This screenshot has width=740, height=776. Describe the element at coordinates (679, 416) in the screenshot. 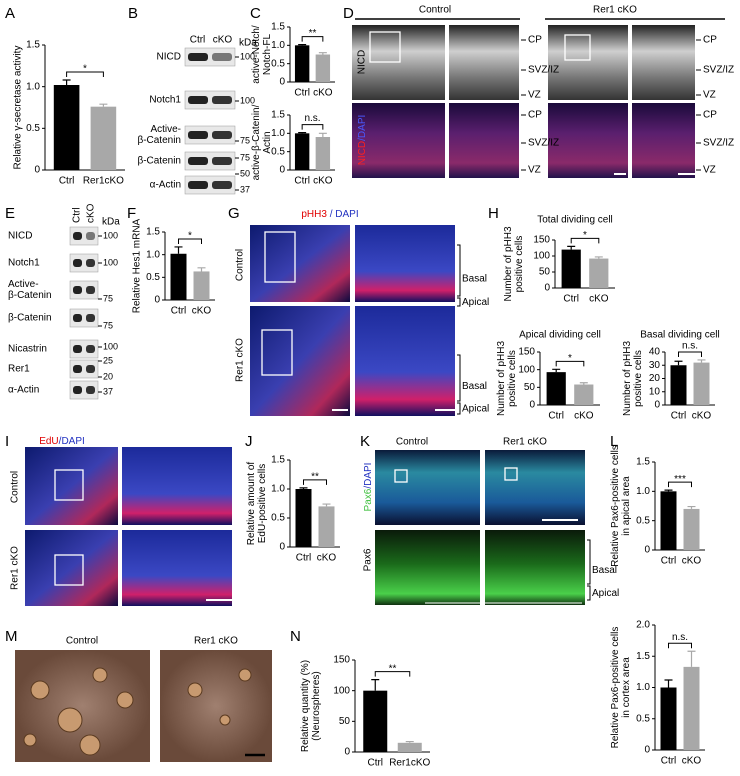

I see `x-tick-label: Ctrl` at that location.